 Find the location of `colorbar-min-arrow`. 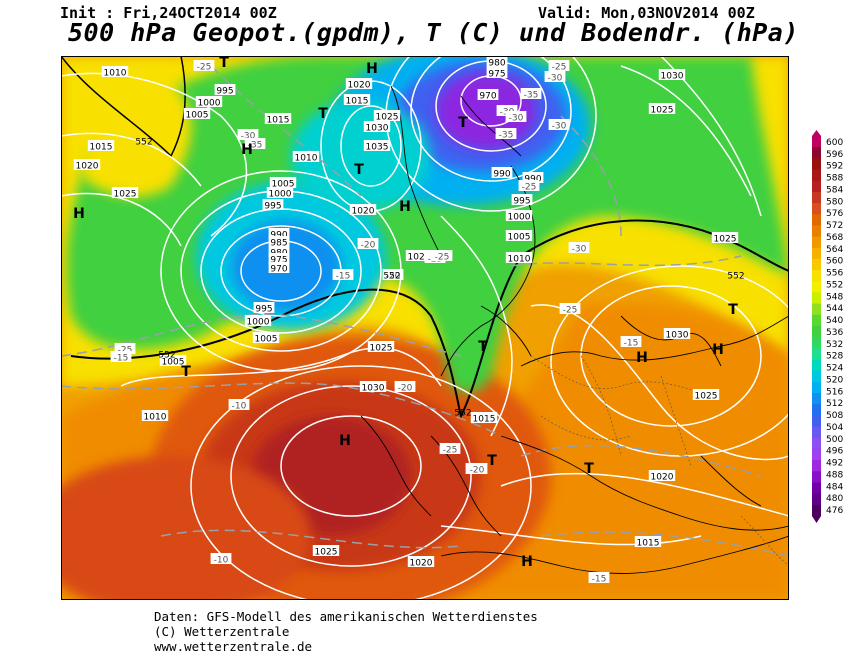

colorbar-min-arrow is located at coordinates (816, 519).